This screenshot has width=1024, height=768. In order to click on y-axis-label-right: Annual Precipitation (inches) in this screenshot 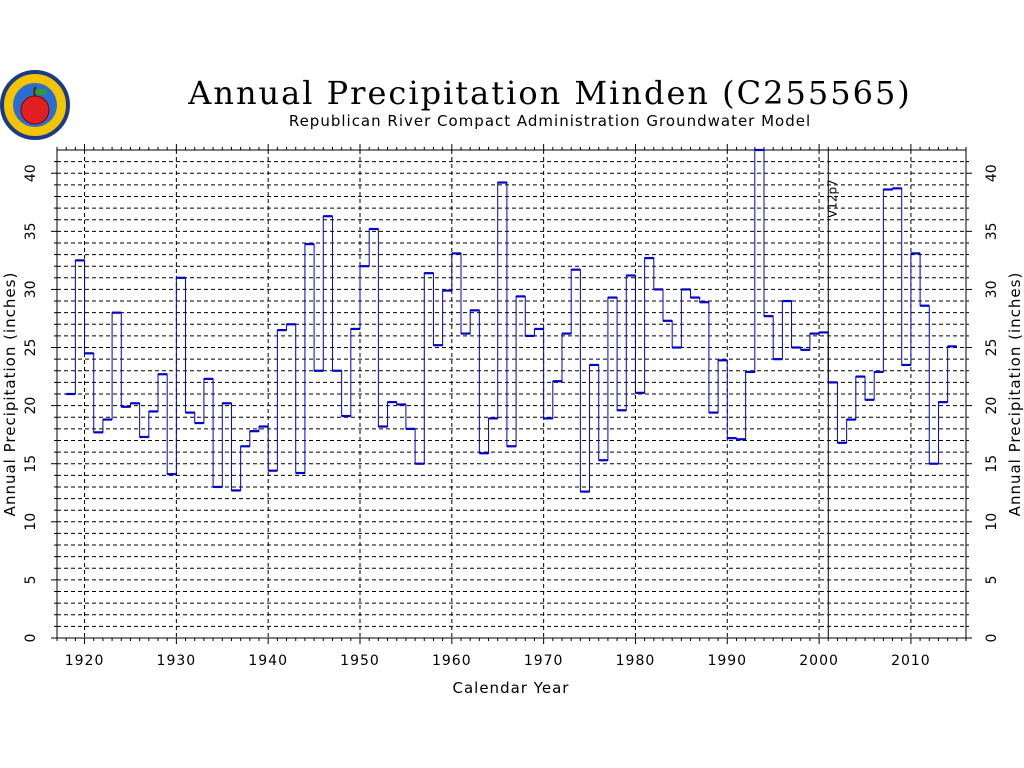, I will do `click(1015, 394)`.